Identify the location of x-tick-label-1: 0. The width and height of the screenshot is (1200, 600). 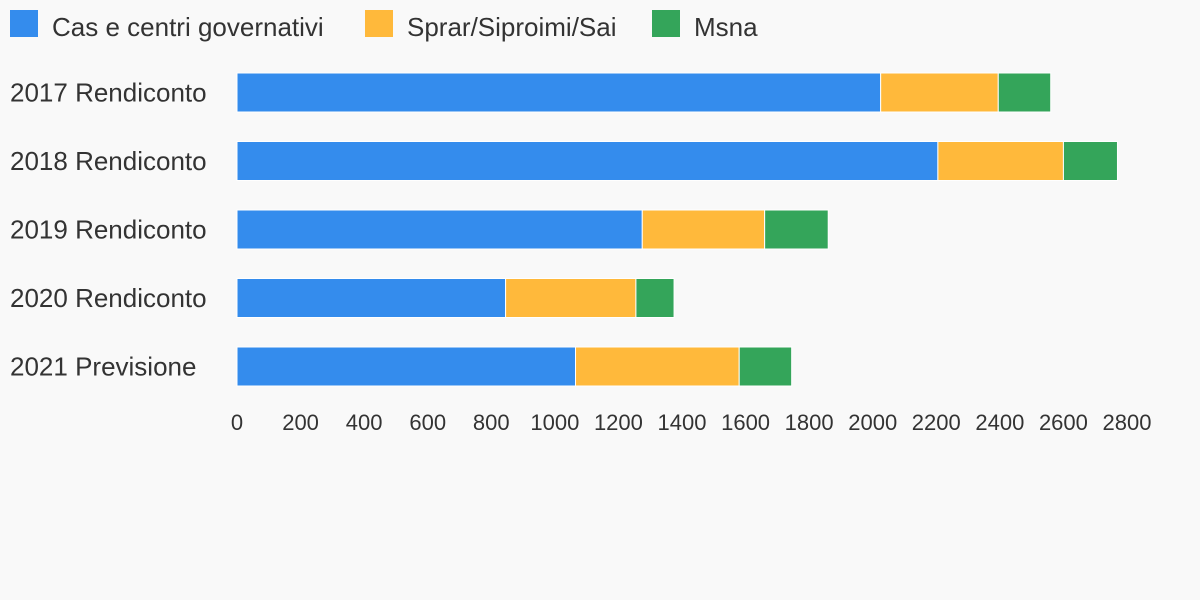
(237, 422).